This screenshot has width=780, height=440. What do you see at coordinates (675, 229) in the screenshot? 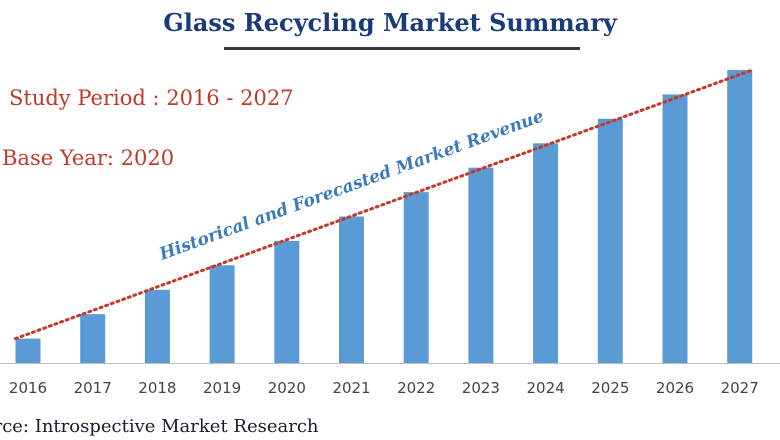
I see `bar-2026` at bounding box center [675, 229].